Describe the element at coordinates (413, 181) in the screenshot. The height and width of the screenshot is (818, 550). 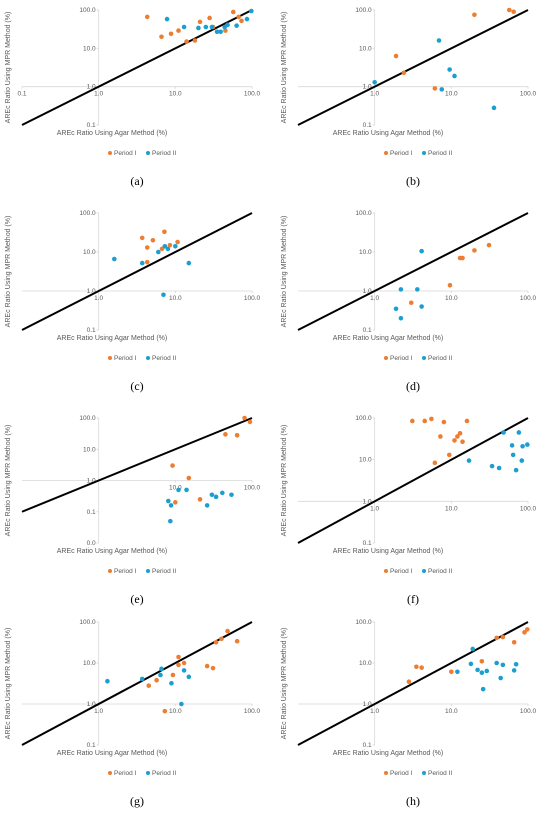
I see `caption: (b)` at that location.